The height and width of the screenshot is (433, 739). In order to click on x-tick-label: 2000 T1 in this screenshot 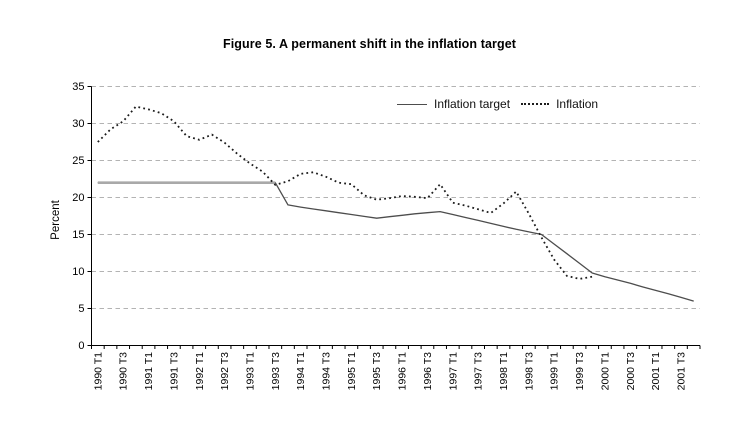, I will do `click(605, 371)`.